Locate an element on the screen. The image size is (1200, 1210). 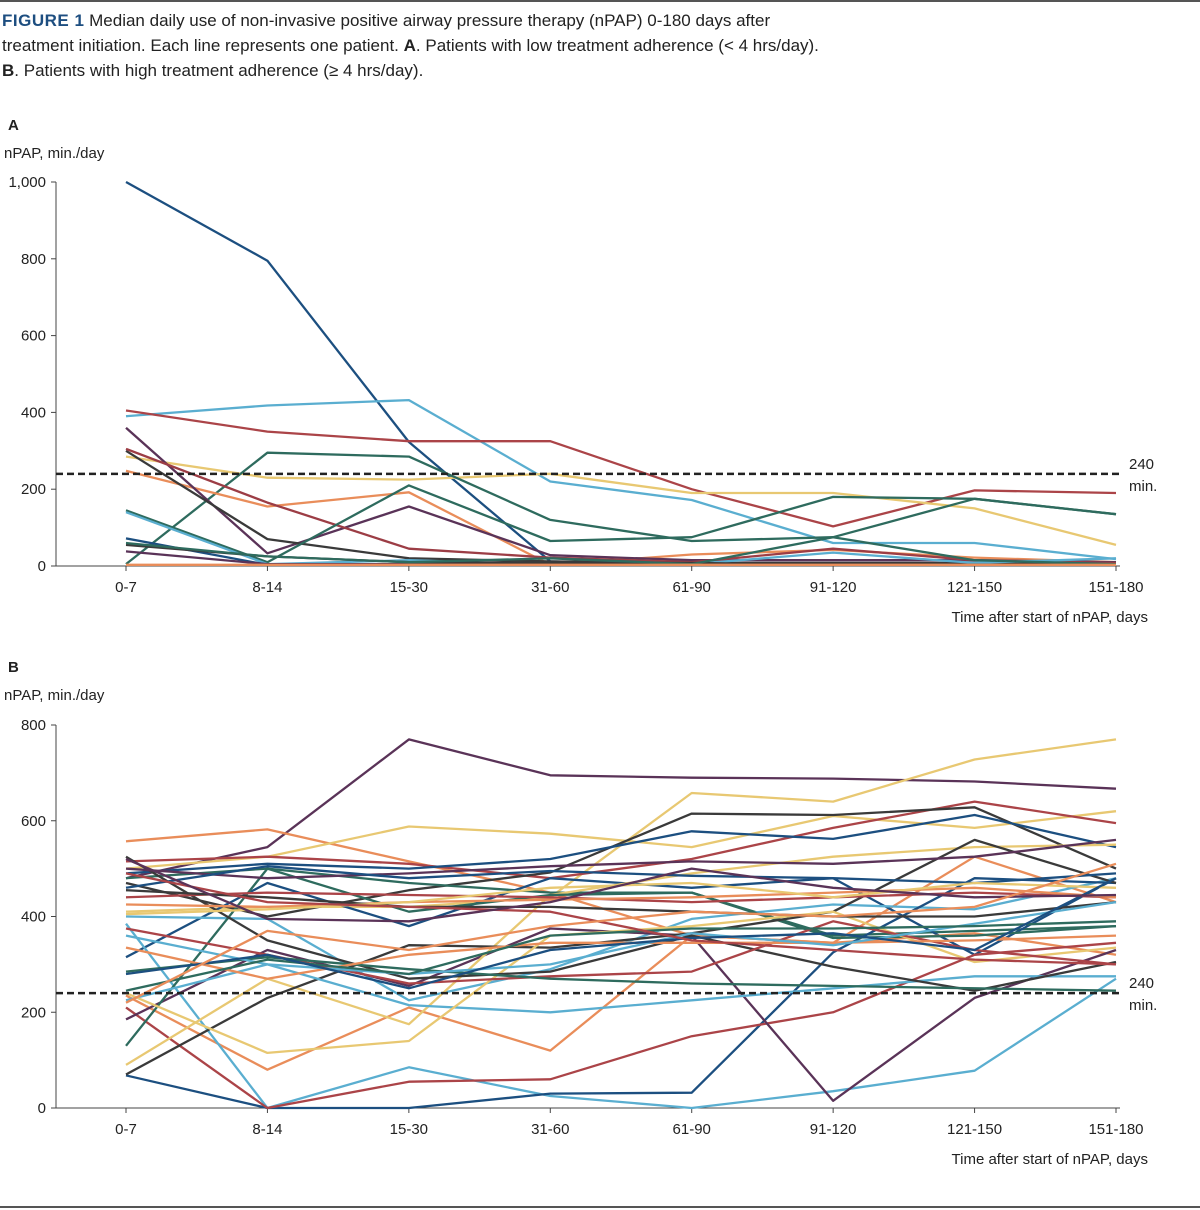
panel-b-x-tick-label: 61-90 is located at coordinates (692, 1129).